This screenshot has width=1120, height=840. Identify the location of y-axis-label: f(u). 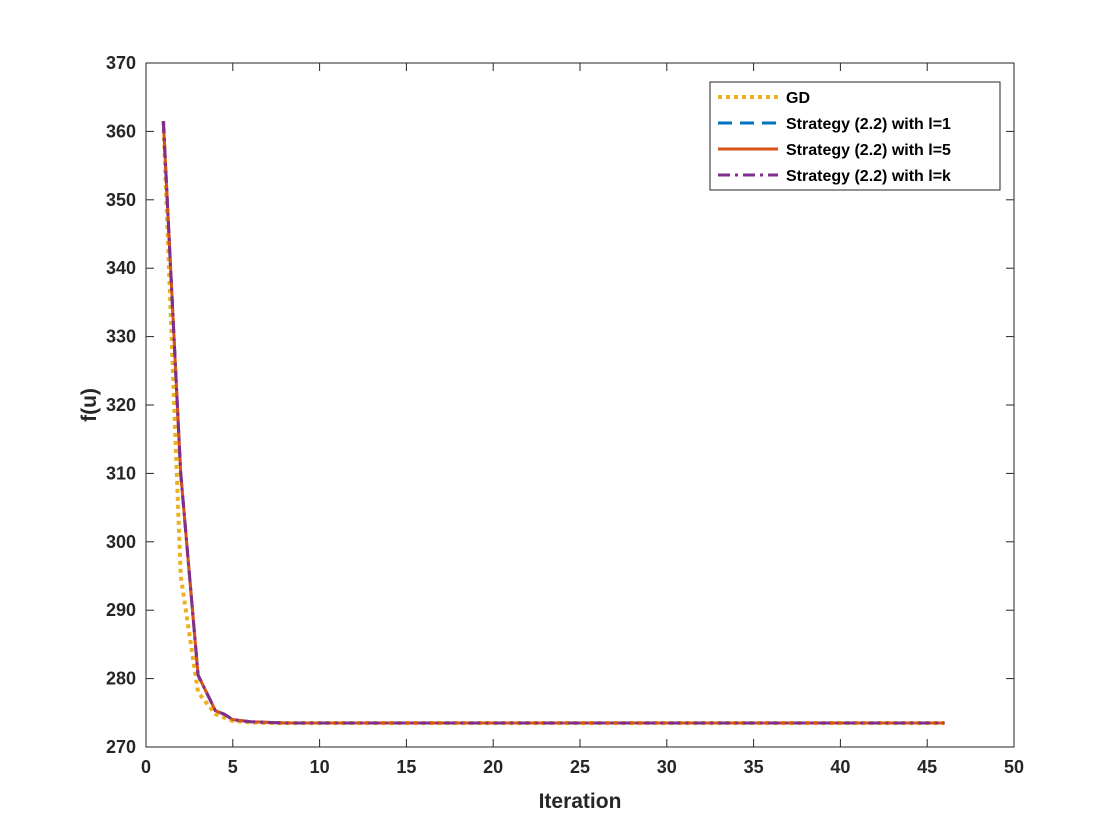
(89, 405).